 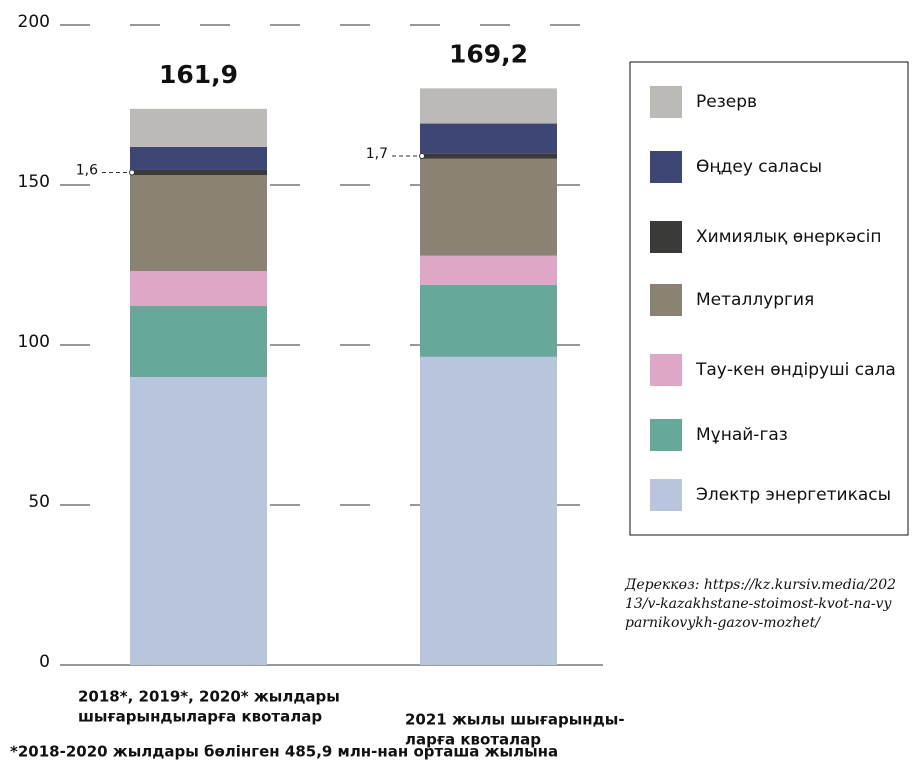 What do you see at coordinates (39, 502) in the screenshot?
I see `y-tick-label: 50` at bounding box center [39, 502].